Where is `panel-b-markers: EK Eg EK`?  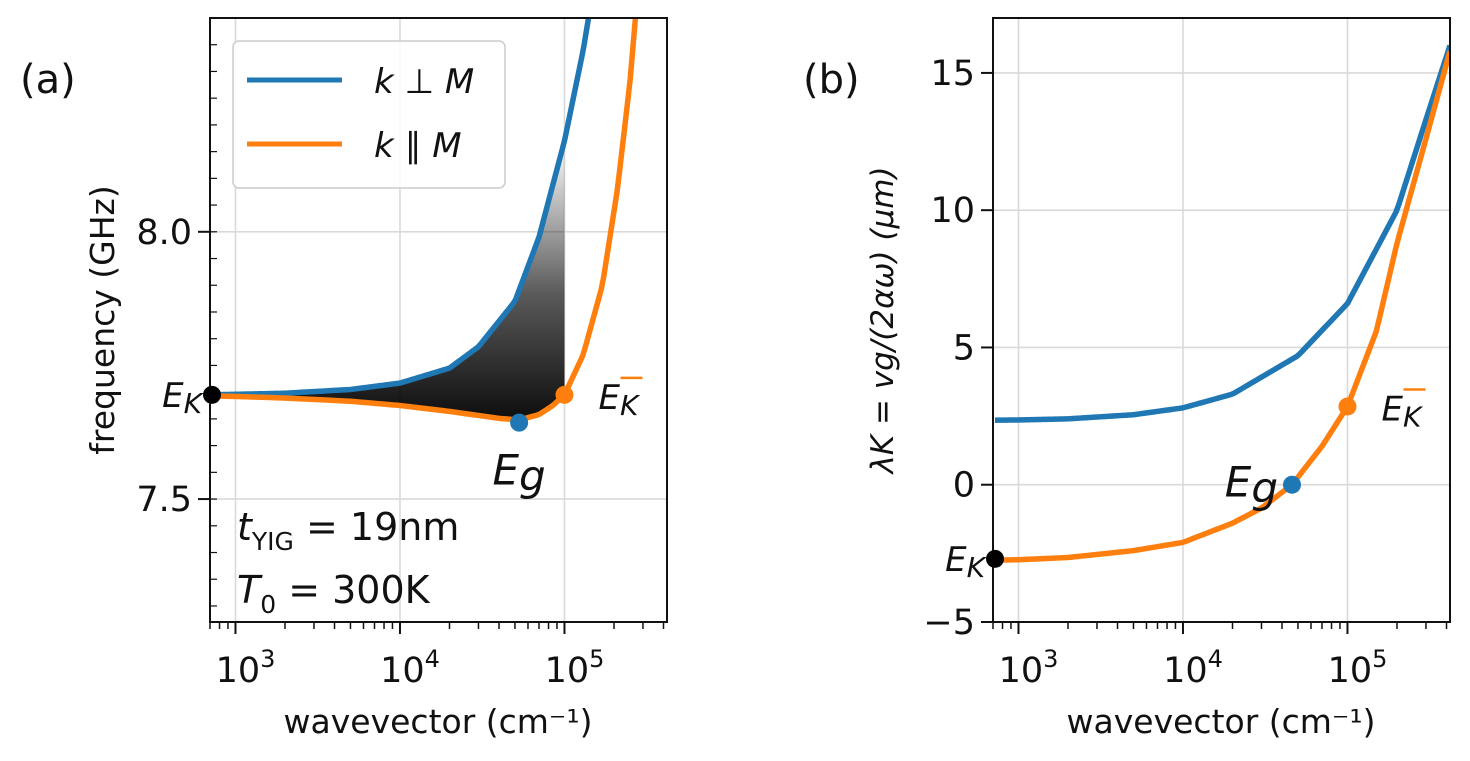
panel-b-markers: EK Eg EK is located at coordinates (1185, 486).